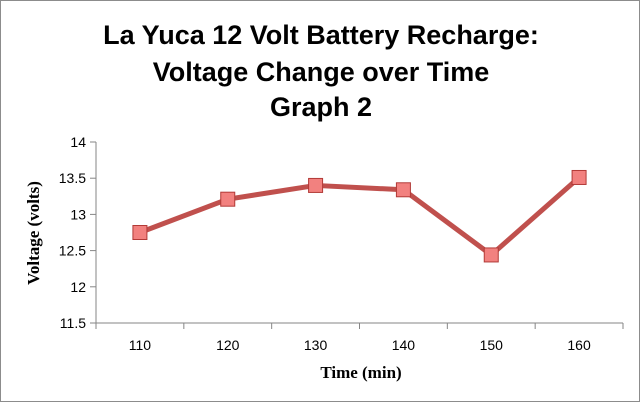  I want to click on y-tick-label: 12, so click(78, 287).